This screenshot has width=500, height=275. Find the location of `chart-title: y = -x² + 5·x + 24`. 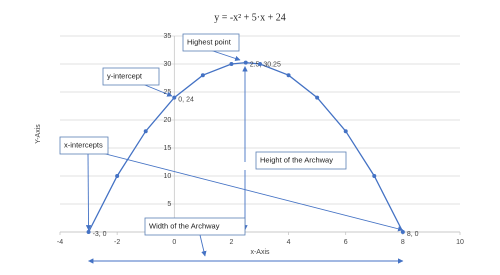

chart-title: y = -x² + 5·x + 24 is located at coordinates (250, 17).